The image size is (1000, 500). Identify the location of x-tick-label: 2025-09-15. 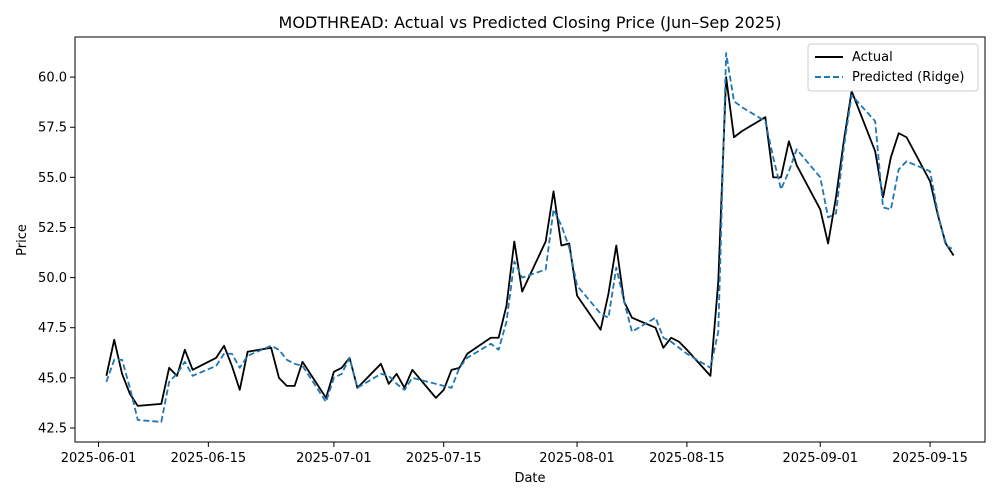
(930, 458).